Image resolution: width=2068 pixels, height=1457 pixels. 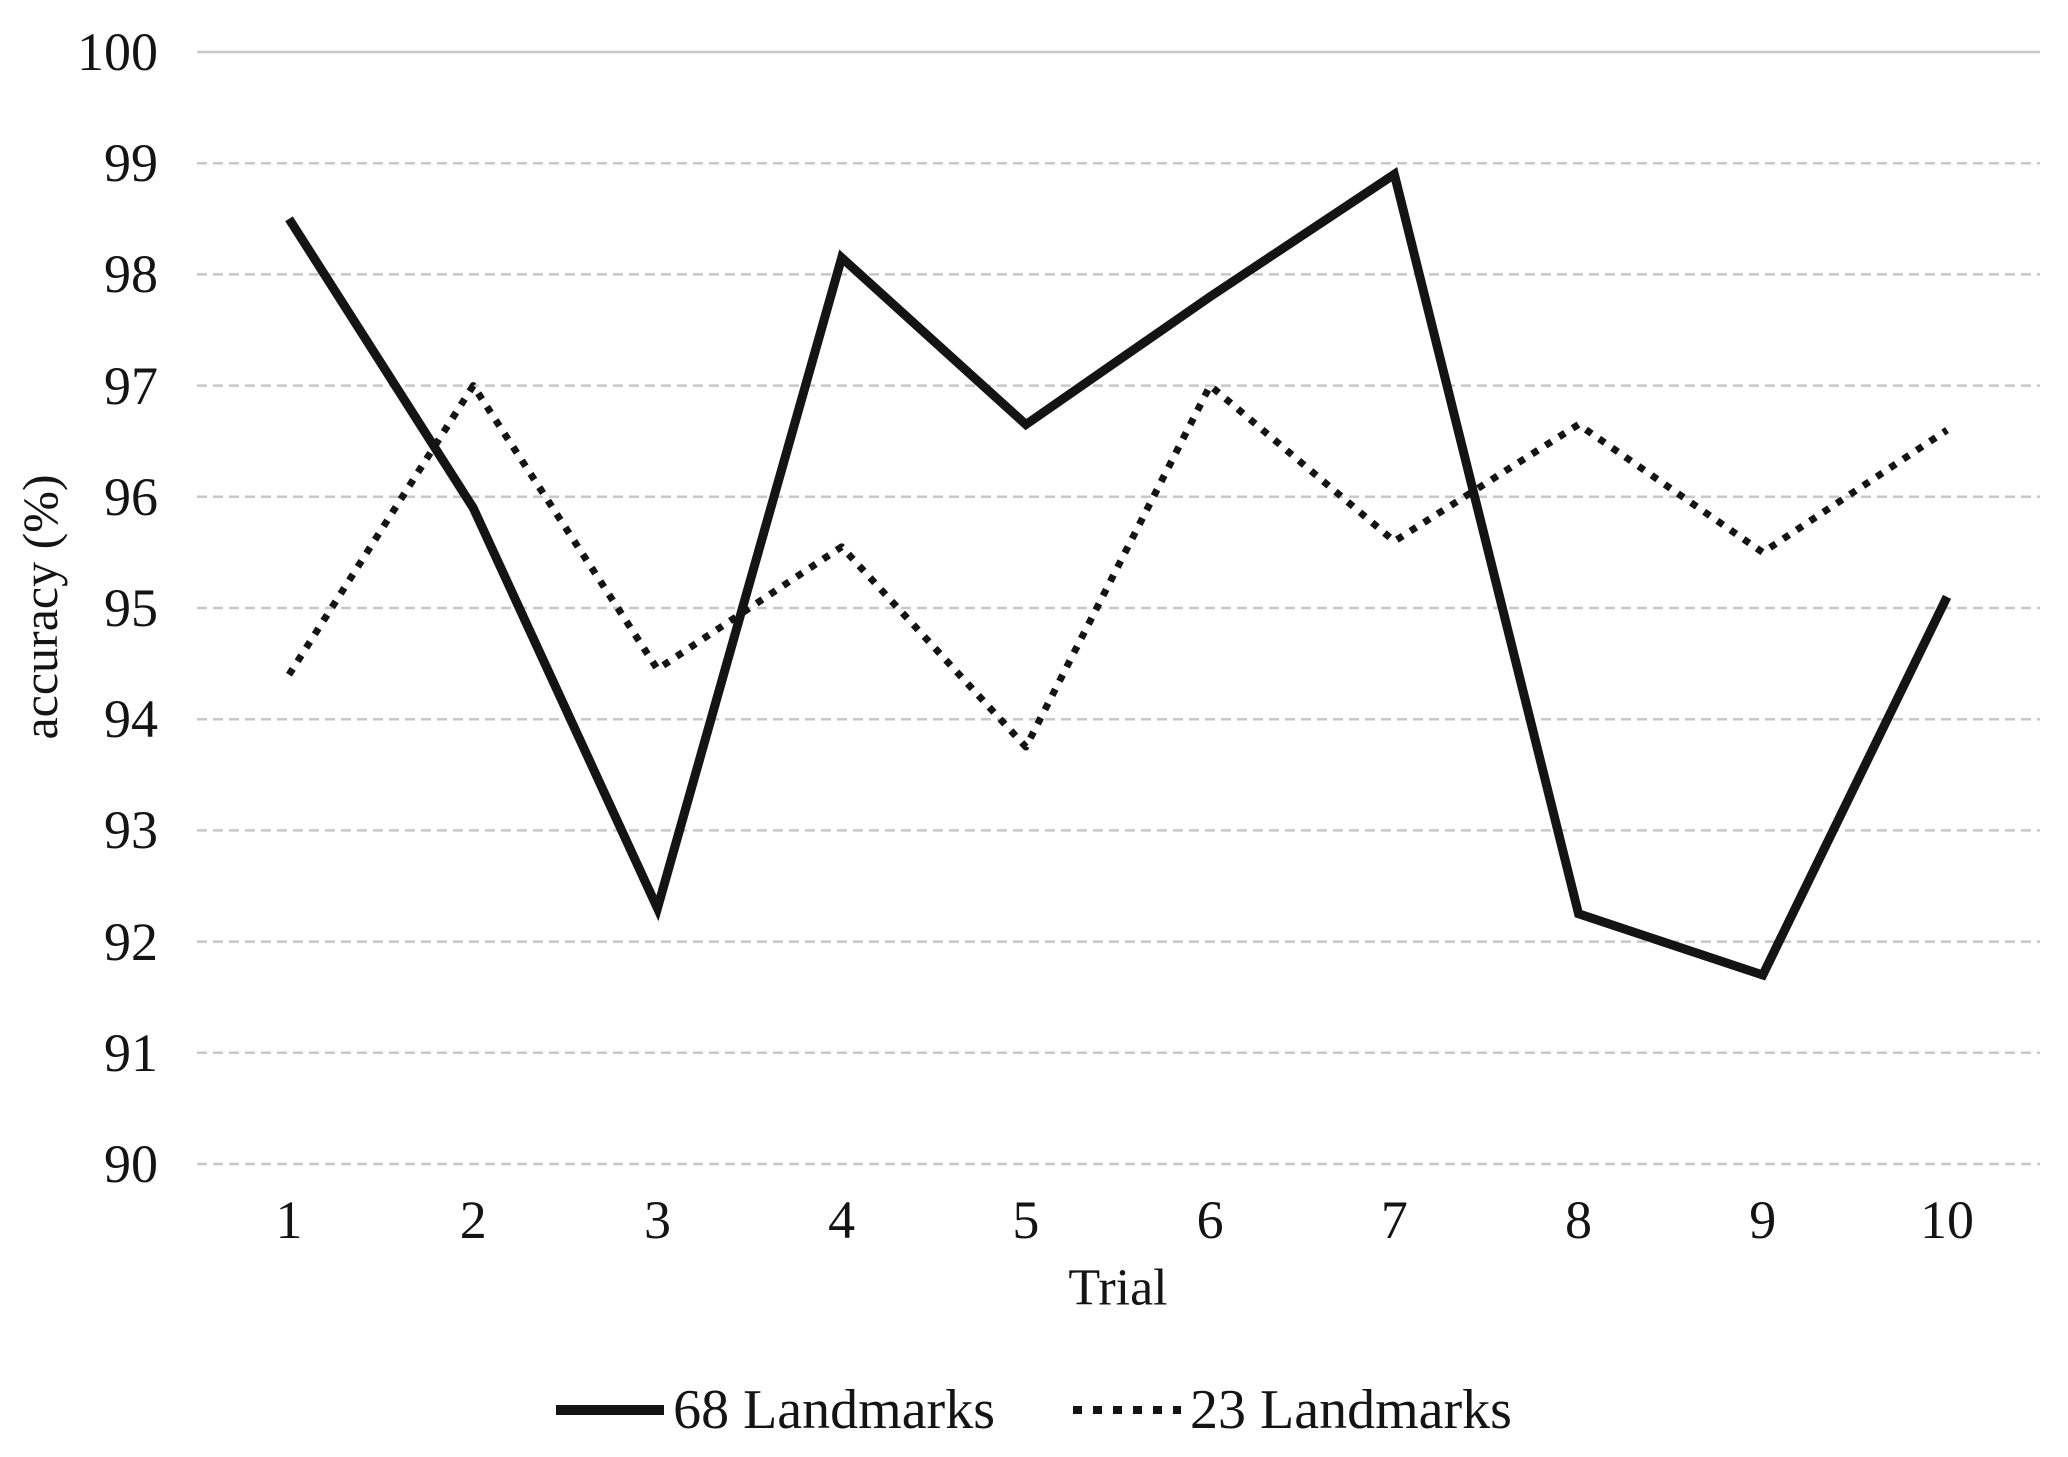 What do you see at coordinates (289, 1220) in the screenshot?
I see `x-tick-label: 1` at bounding box center [289, 1220].